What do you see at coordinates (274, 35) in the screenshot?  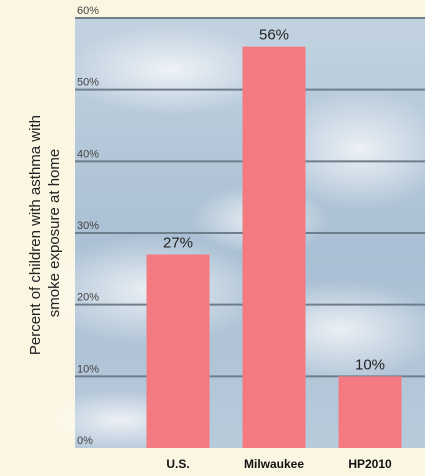 I see `data-label: 56%` at bounding box center [274, 35].